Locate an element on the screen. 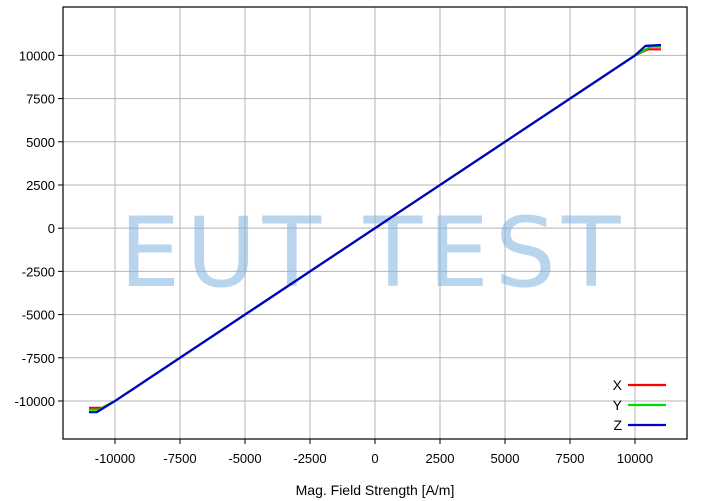 Image resolution: width=705 pixels, height=501 pixels. x-axis-label: Mag. Field Strength [A/m] is located at coordinates (375, 490).